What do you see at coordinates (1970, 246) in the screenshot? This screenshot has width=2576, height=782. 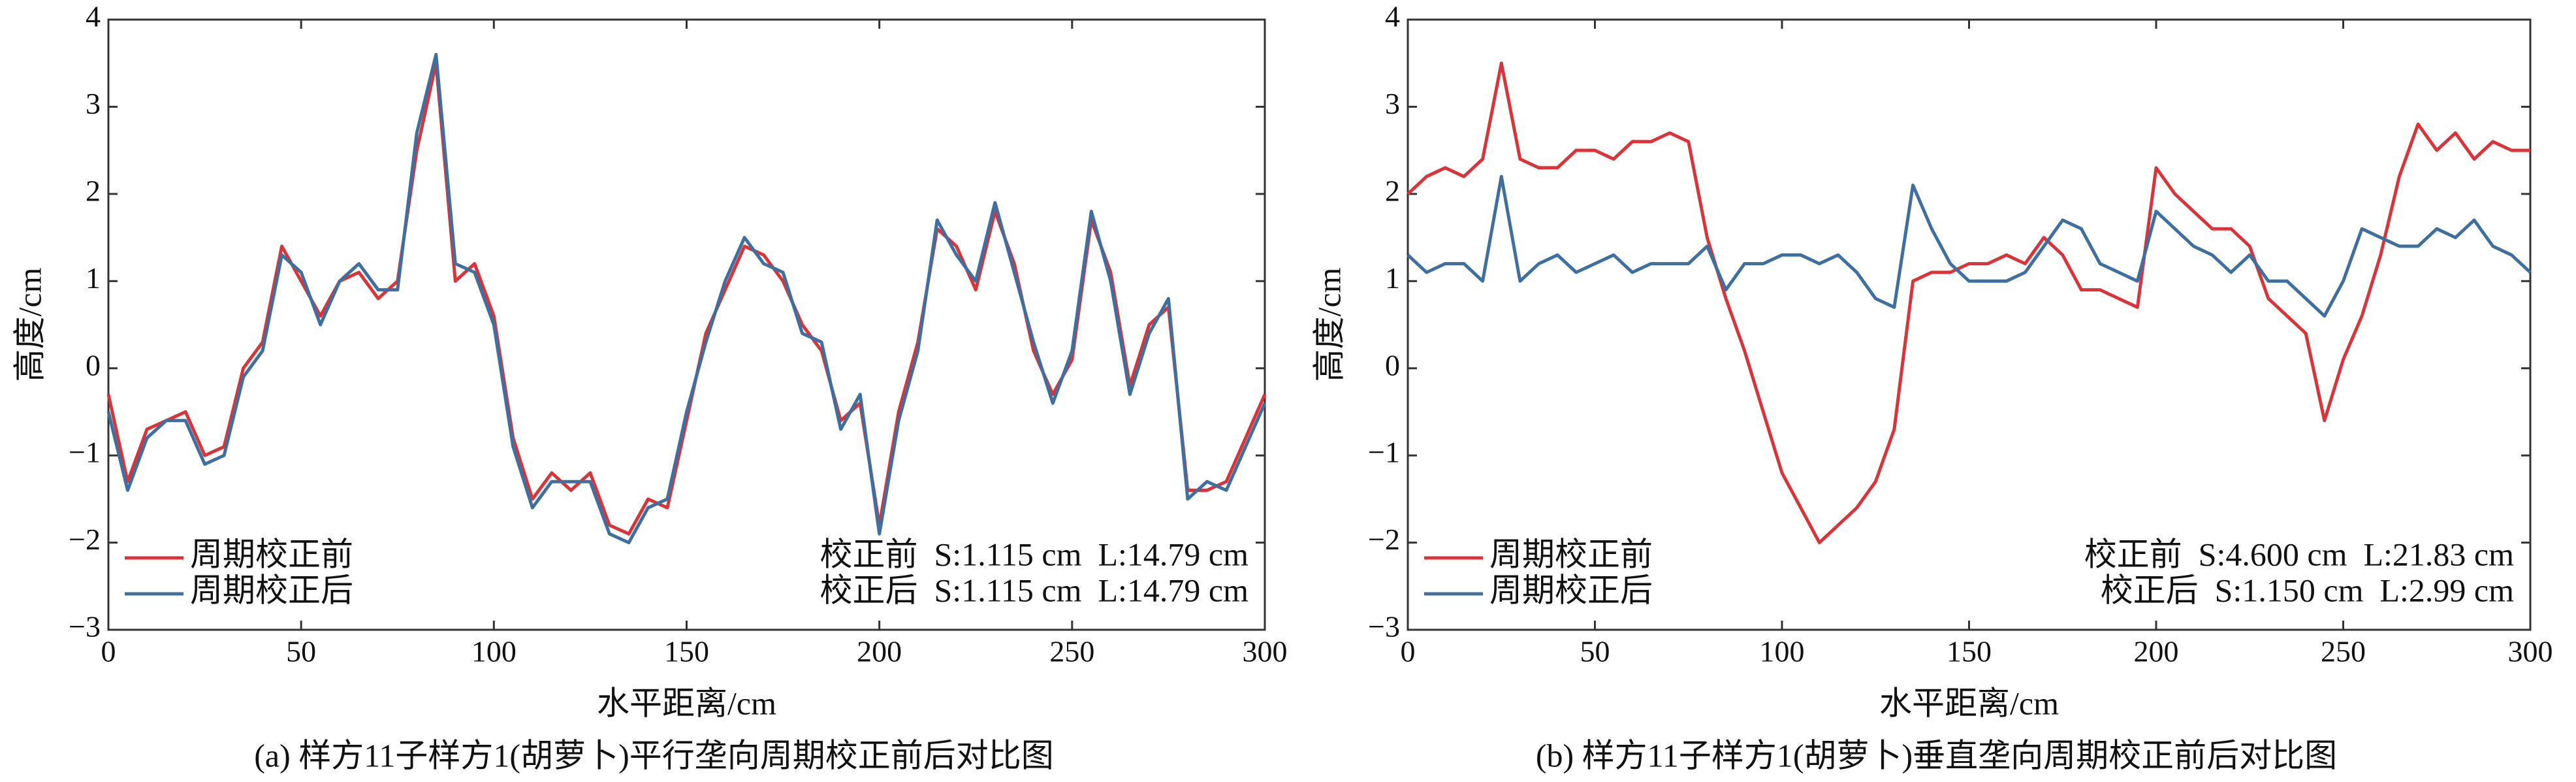 I see `data-line` at bounding box center [1970, 246].